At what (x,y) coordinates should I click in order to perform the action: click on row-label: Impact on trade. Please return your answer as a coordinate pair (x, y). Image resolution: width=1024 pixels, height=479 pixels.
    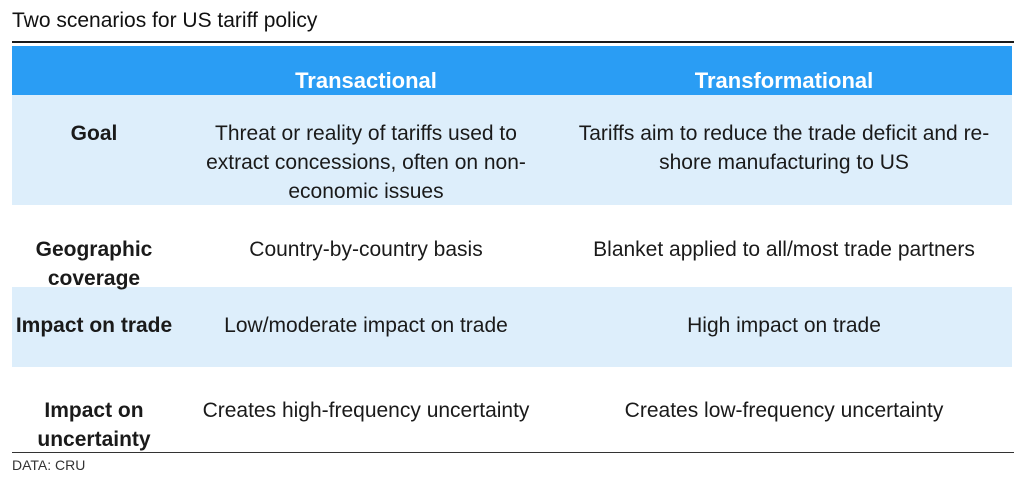
    Looking at the image, I should click on (94, 325).